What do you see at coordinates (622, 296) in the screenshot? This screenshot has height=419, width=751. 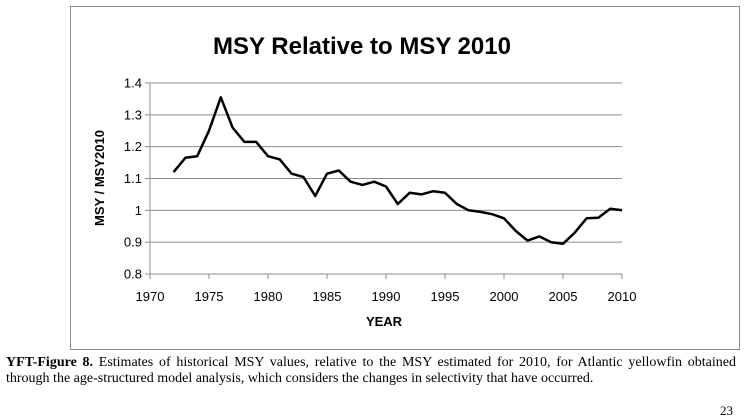 I see `x-tick-label: 2010` at bounding box center [622, 296].